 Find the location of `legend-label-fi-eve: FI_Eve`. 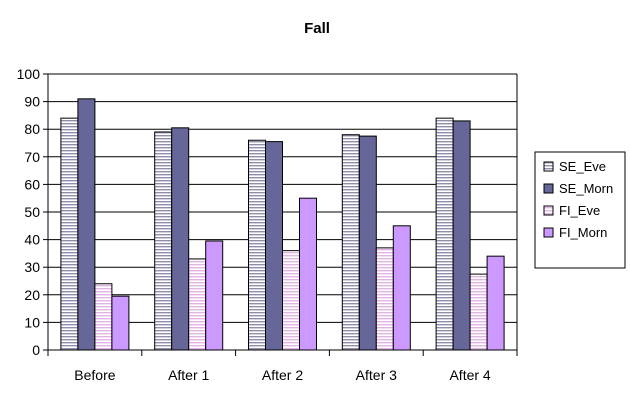

legend-label-fi-eve: FI_Eve is located at coordinates (579, 210).